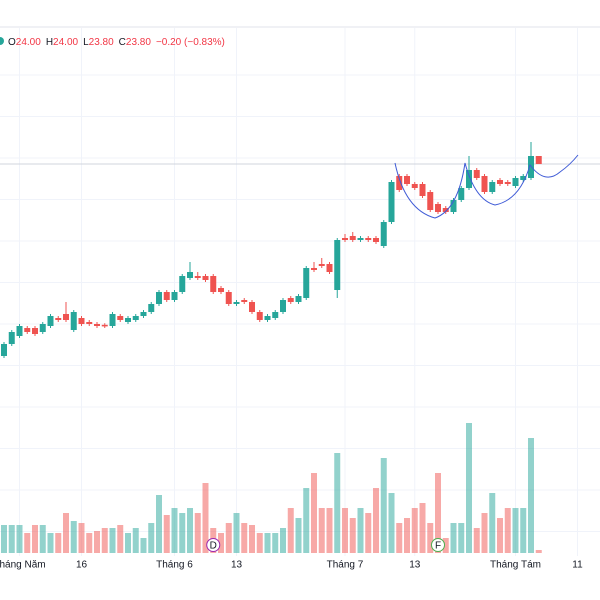  I want to click on ohlc-change: −0.20 (−0.83%), so click(190, 42).